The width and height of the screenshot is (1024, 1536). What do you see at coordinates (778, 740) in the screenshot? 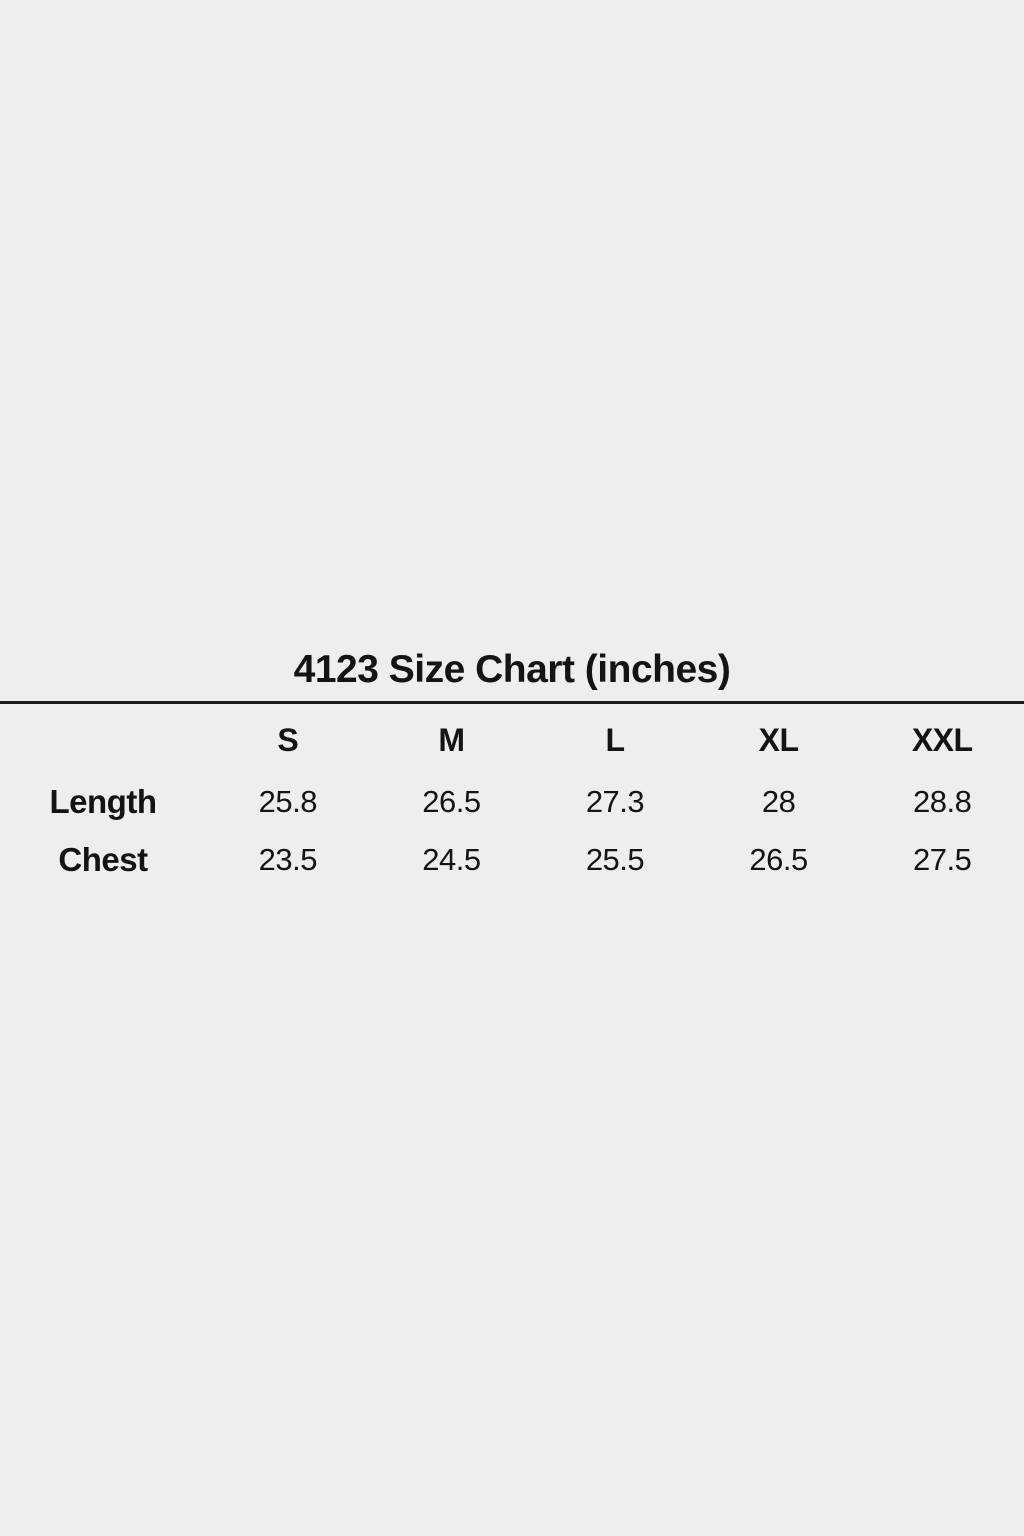
I see `column-header: XL` at bounding box center [778, 740].